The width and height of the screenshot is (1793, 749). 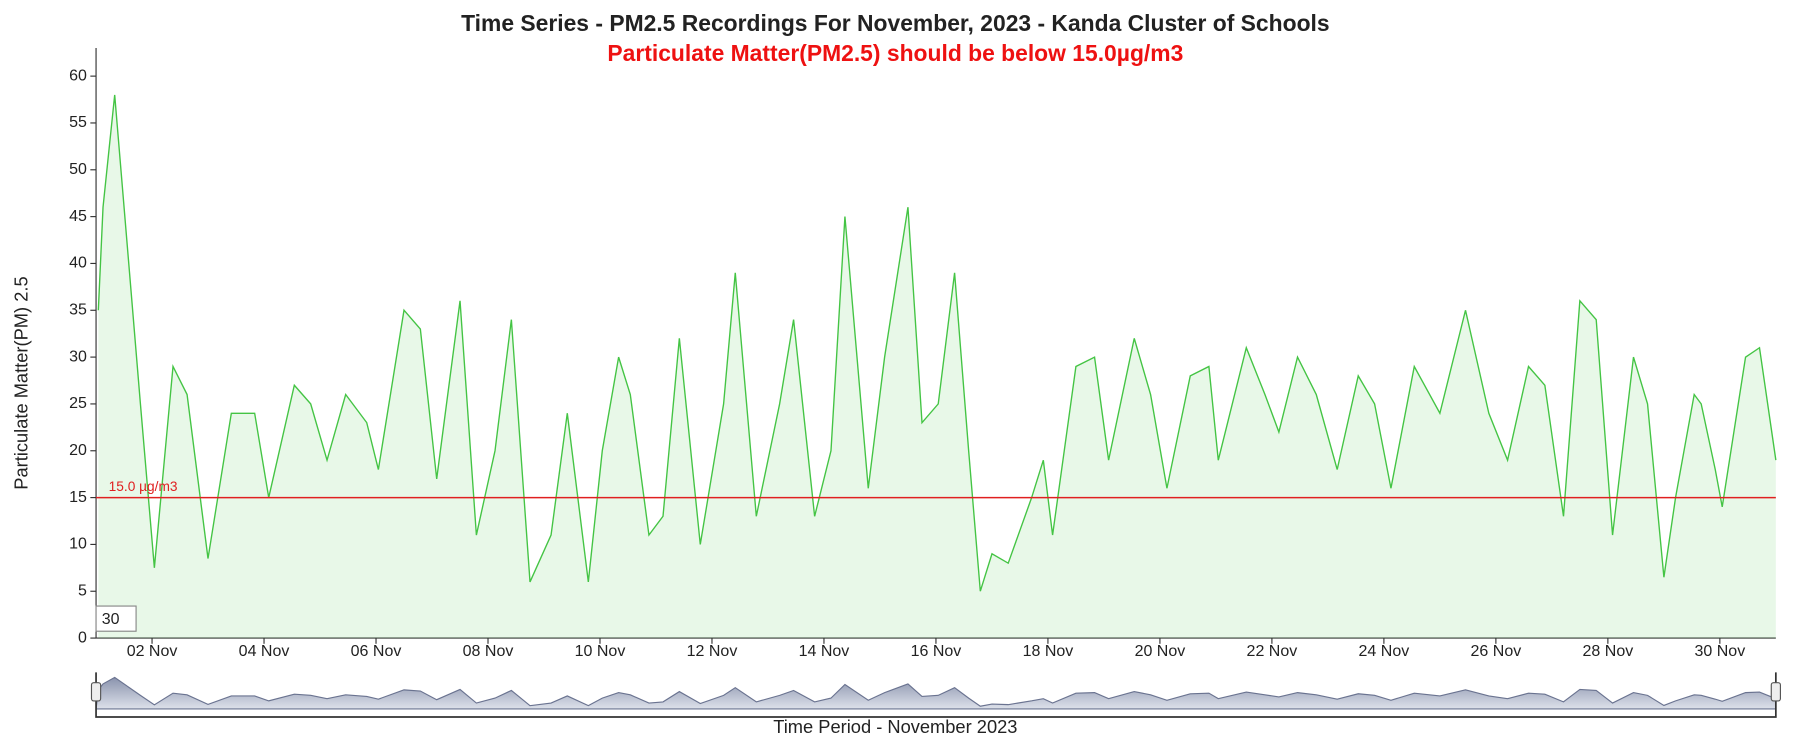 I want to click on y-tick-label: 20, so click(x=78, y=450).